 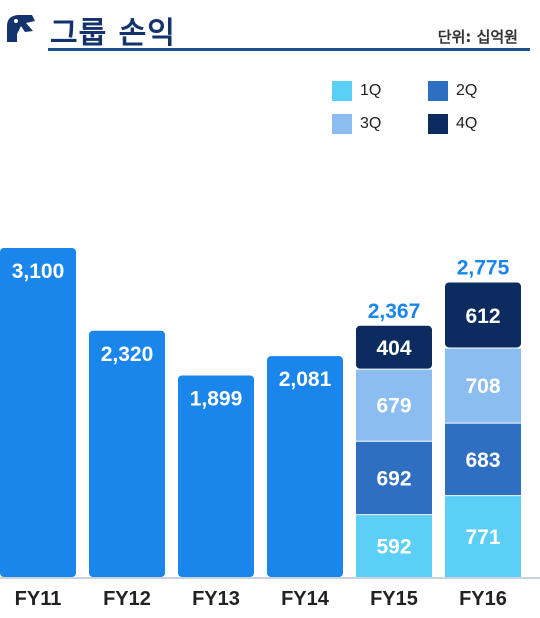 I want to click on segment-label-fy15-q2: 692, so click(x=393, y=478).